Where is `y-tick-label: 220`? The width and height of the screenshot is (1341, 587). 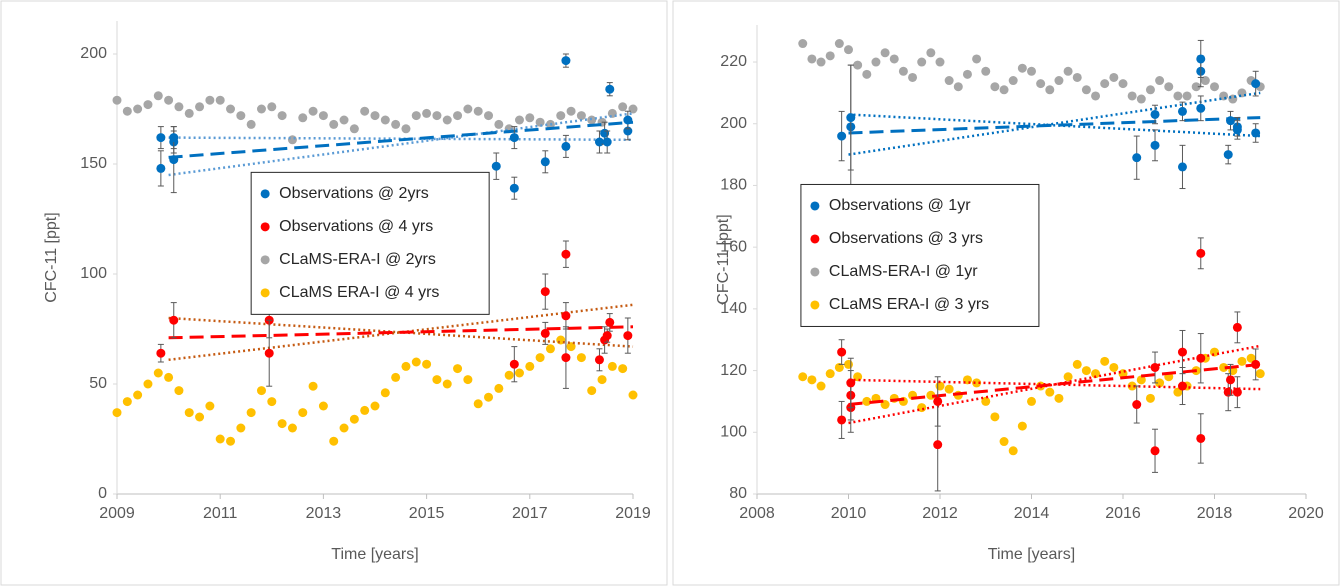 y-tick-label: 220 is located at coordinates (733, 61).